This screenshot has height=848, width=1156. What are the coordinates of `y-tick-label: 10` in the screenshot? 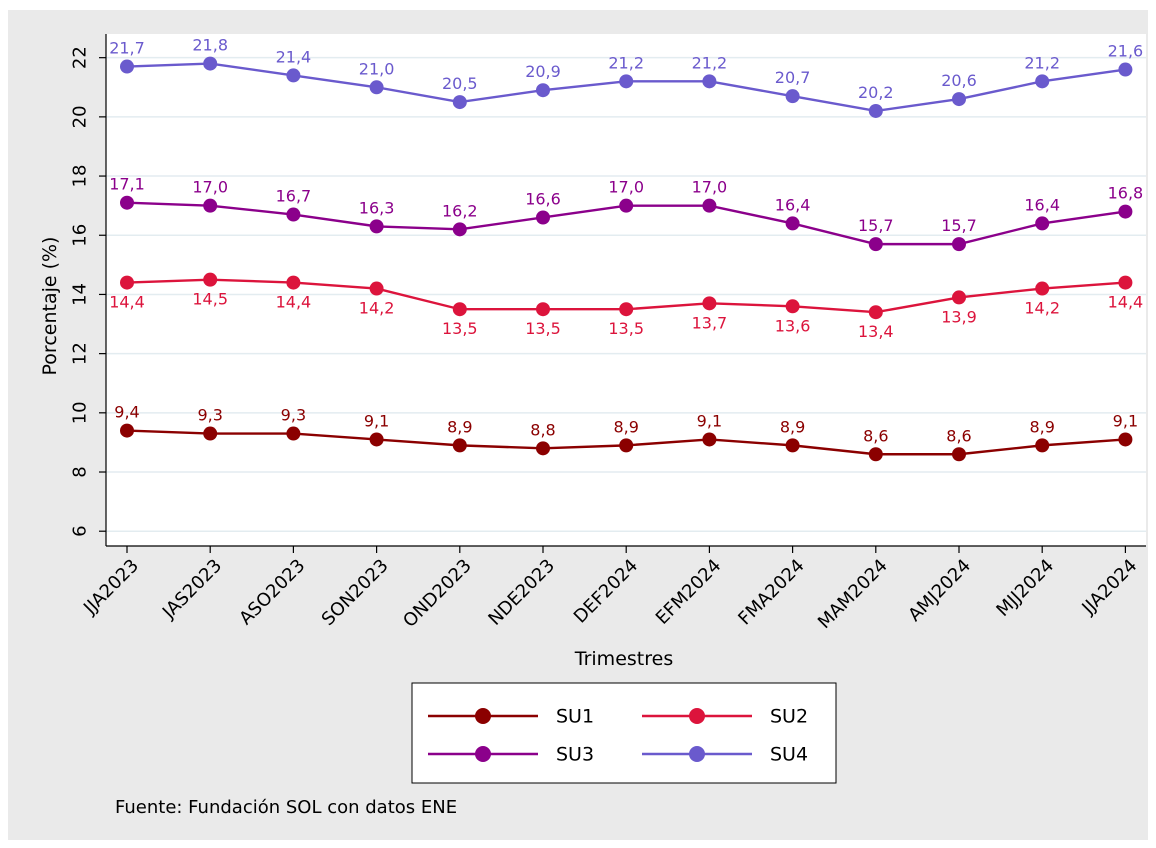 It's located at (79, 412).